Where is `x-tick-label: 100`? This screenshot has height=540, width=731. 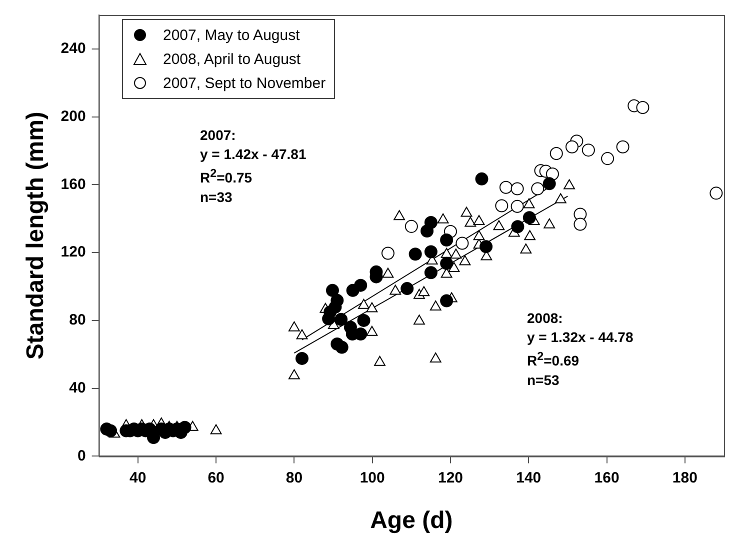
x-tick-label: 100 is located at coordinates (372, 477).